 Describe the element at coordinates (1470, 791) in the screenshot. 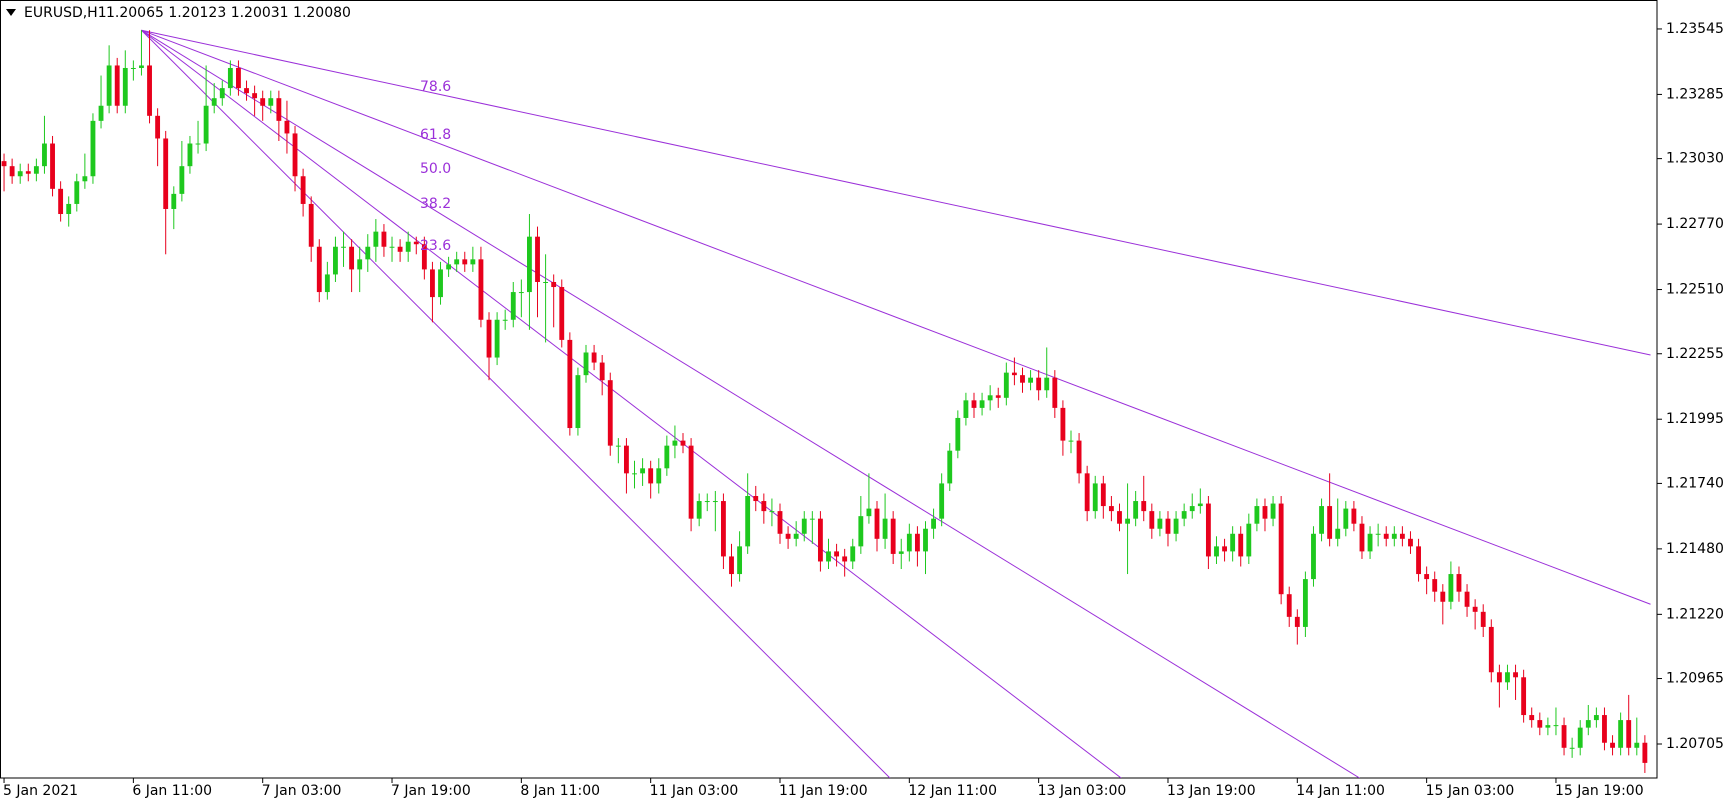

I see `x-tick-label: 15 Jan 03:00` at that location.